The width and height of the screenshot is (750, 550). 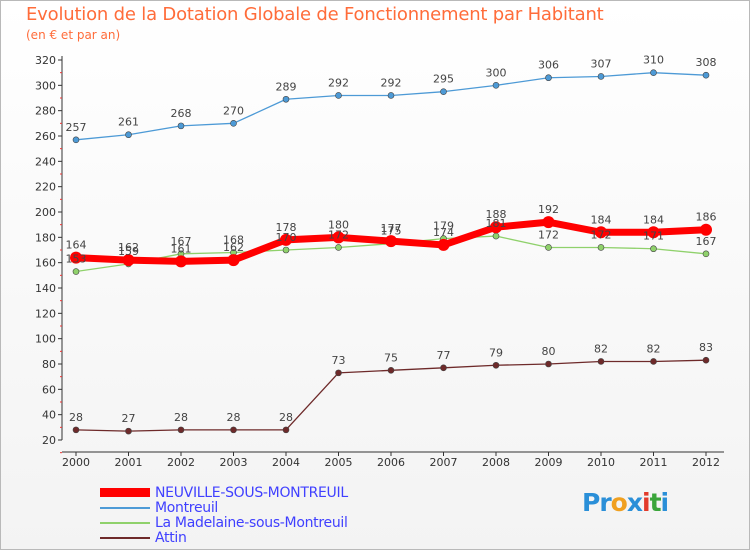 What do you see at coordinates (496, 352) in the screenshot?
I see `data-label-3: 79` at bounding box center [496, 352].